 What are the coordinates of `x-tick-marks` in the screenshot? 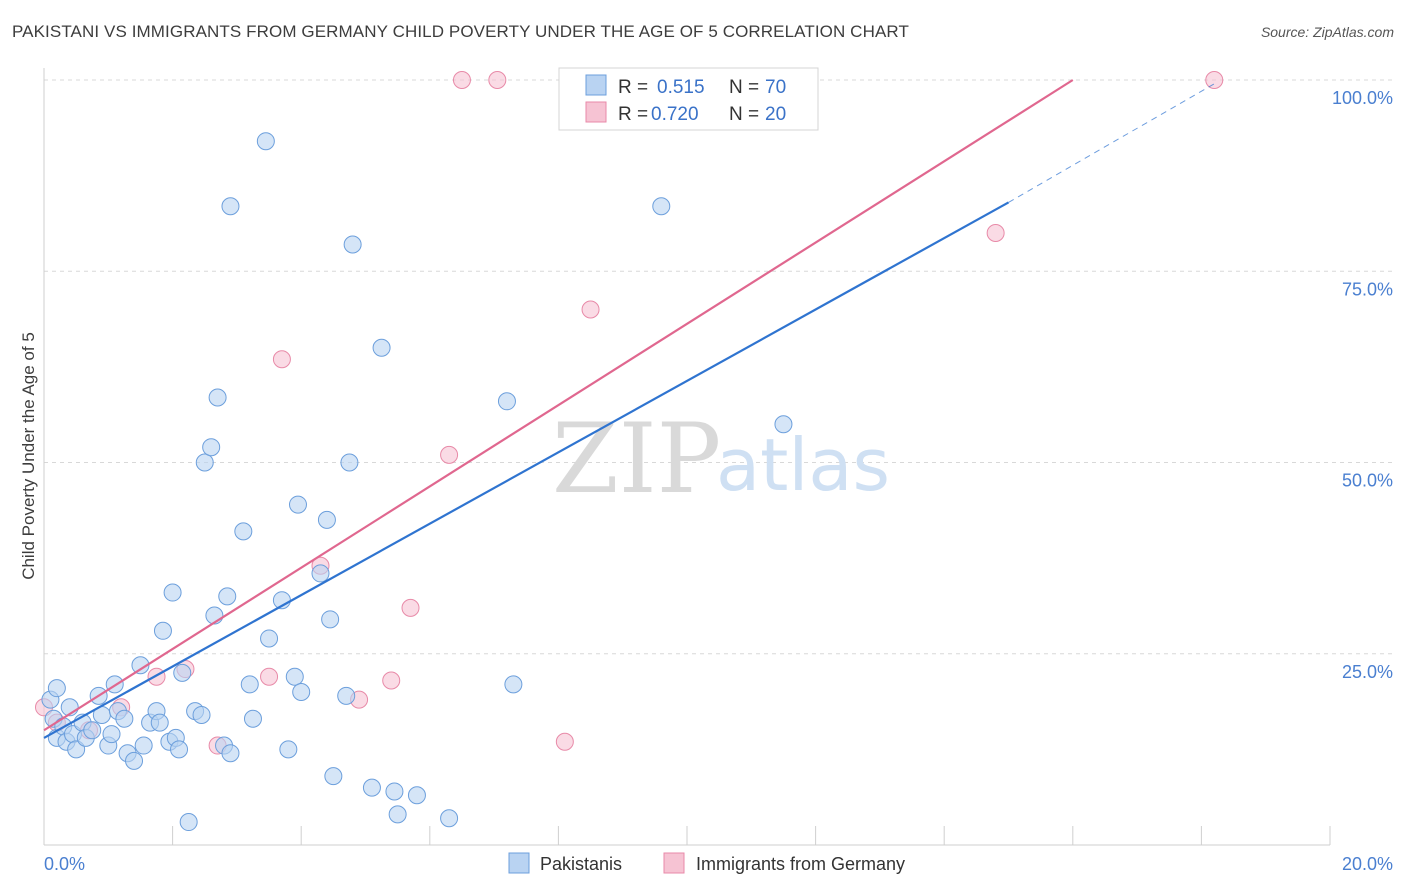 It's located at (751, 835).